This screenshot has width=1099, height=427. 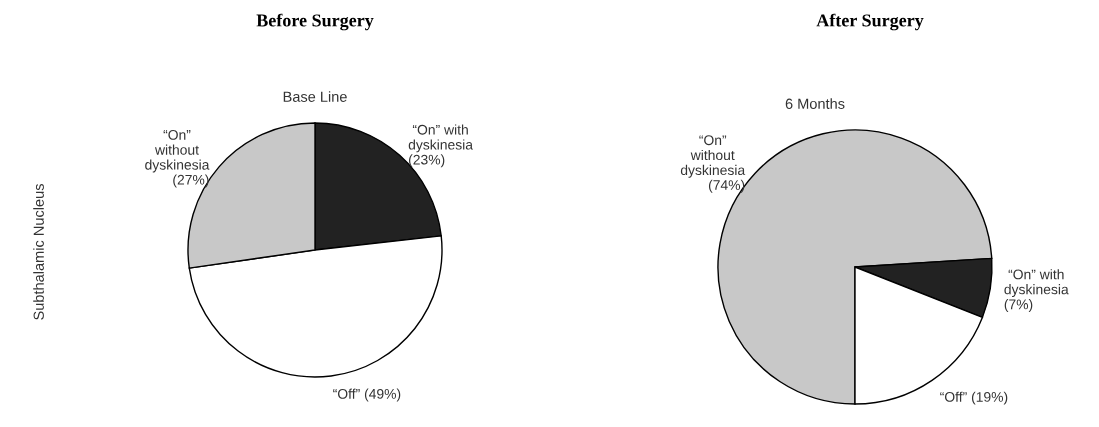 What do you see at coordinates (815, 103) in the screenshot?
I see `chart-subtitle: 6 Months` at bounding box center [815, 103].